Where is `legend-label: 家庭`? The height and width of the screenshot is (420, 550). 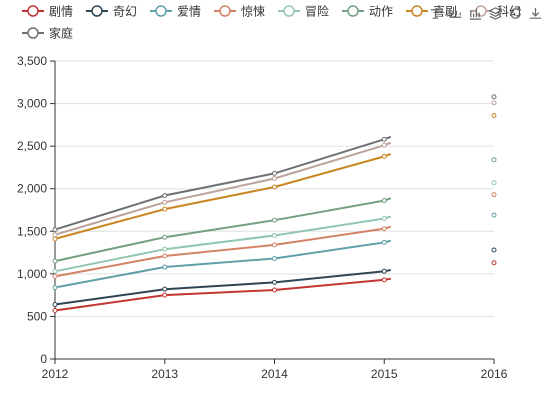
legend-label: 家庭 is located at coordinates (61, 33).